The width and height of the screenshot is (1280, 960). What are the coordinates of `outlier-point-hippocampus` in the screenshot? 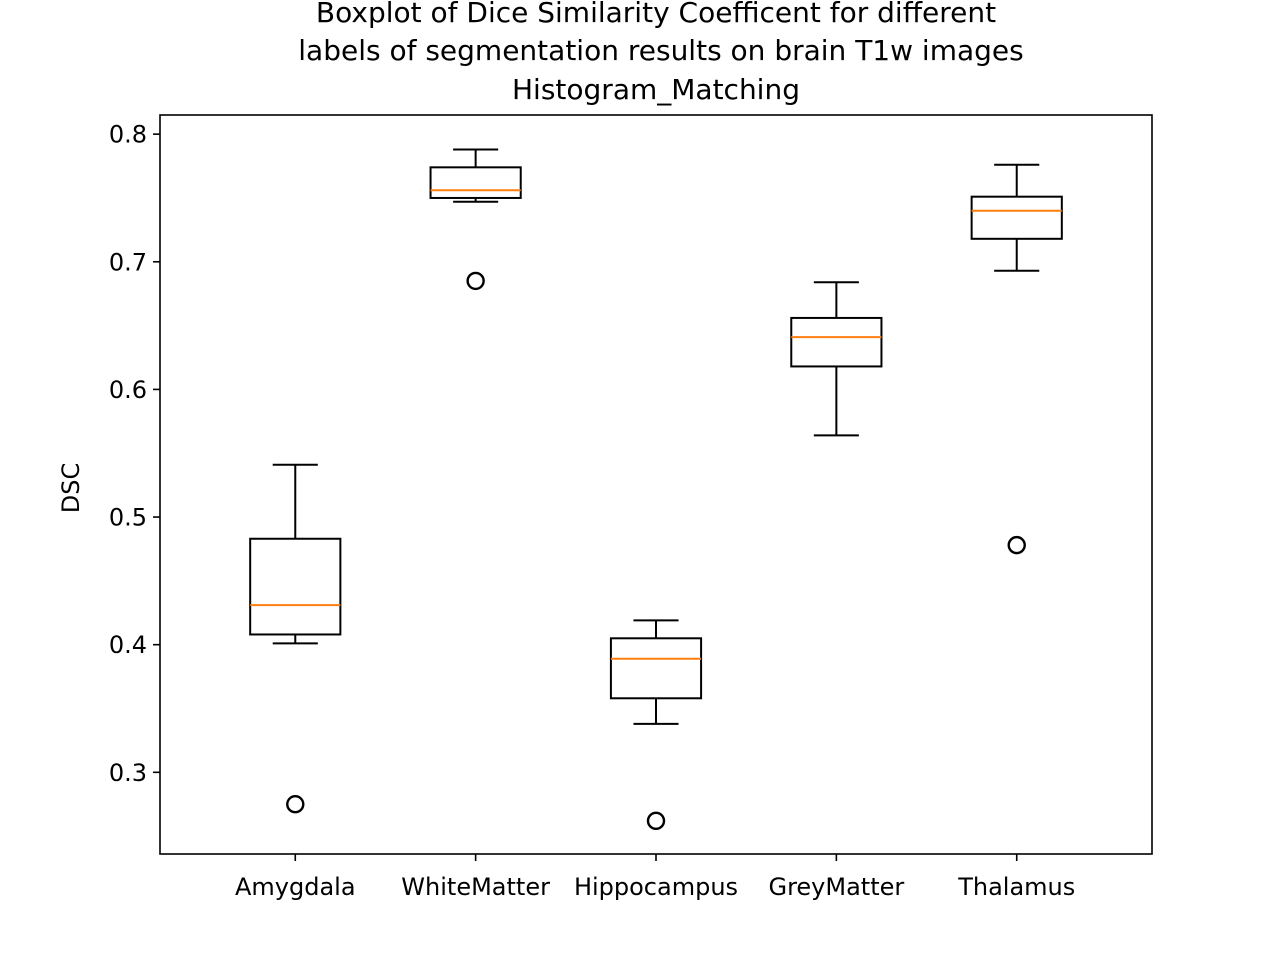 It's located at (656, 821).